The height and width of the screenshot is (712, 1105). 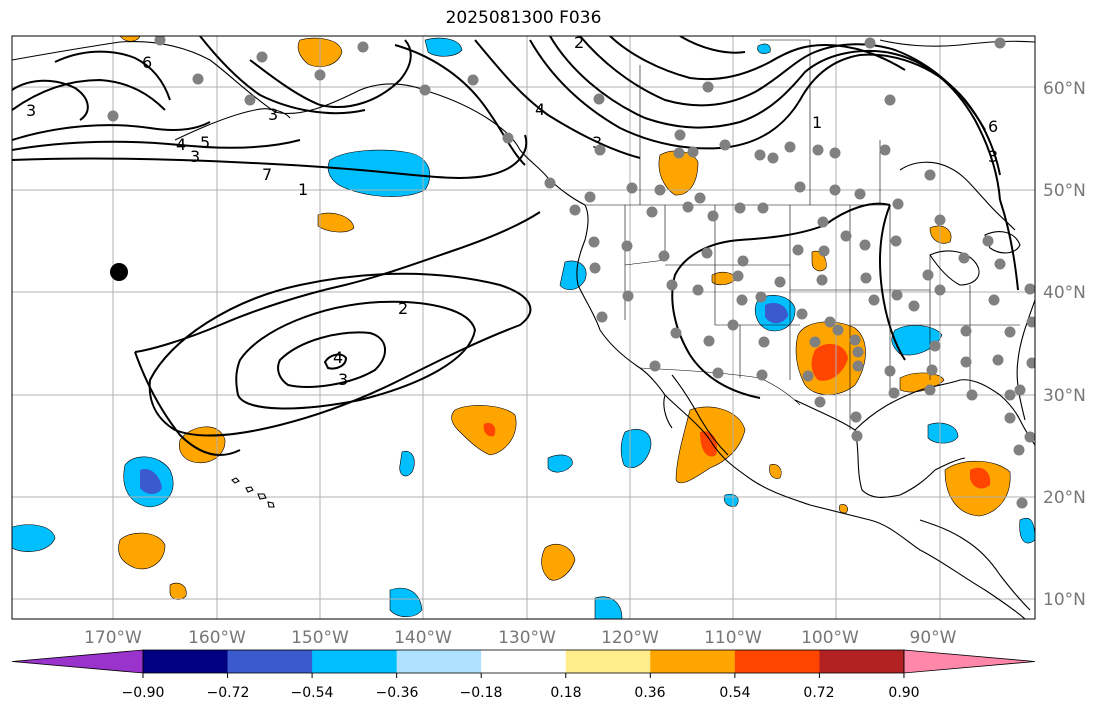 What do you see at coordinates (119, 272) in the screenshot?
I see `point-marker` at bounding box center [119, 272].